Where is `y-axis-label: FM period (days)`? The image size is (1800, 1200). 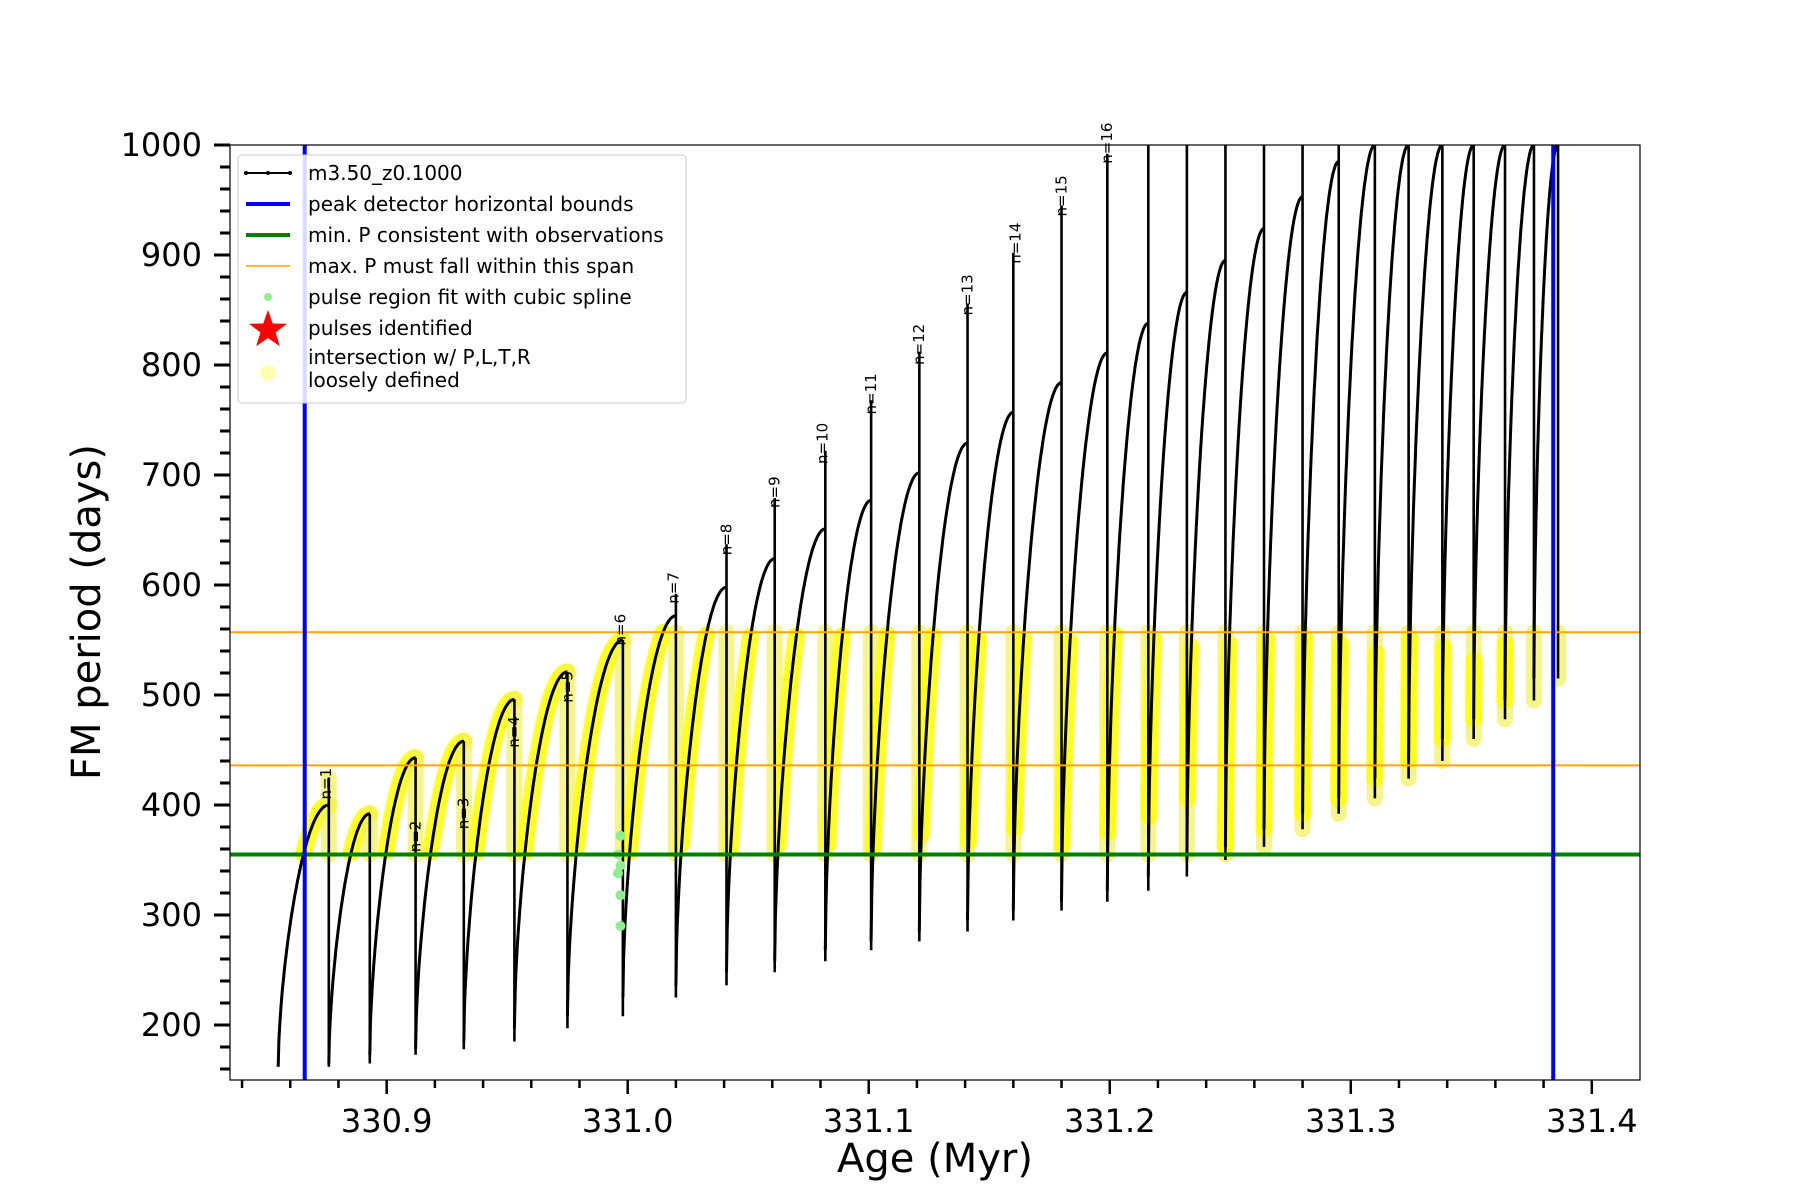 y-axis-label: FM period (days) is located at coordinates (87, 612).